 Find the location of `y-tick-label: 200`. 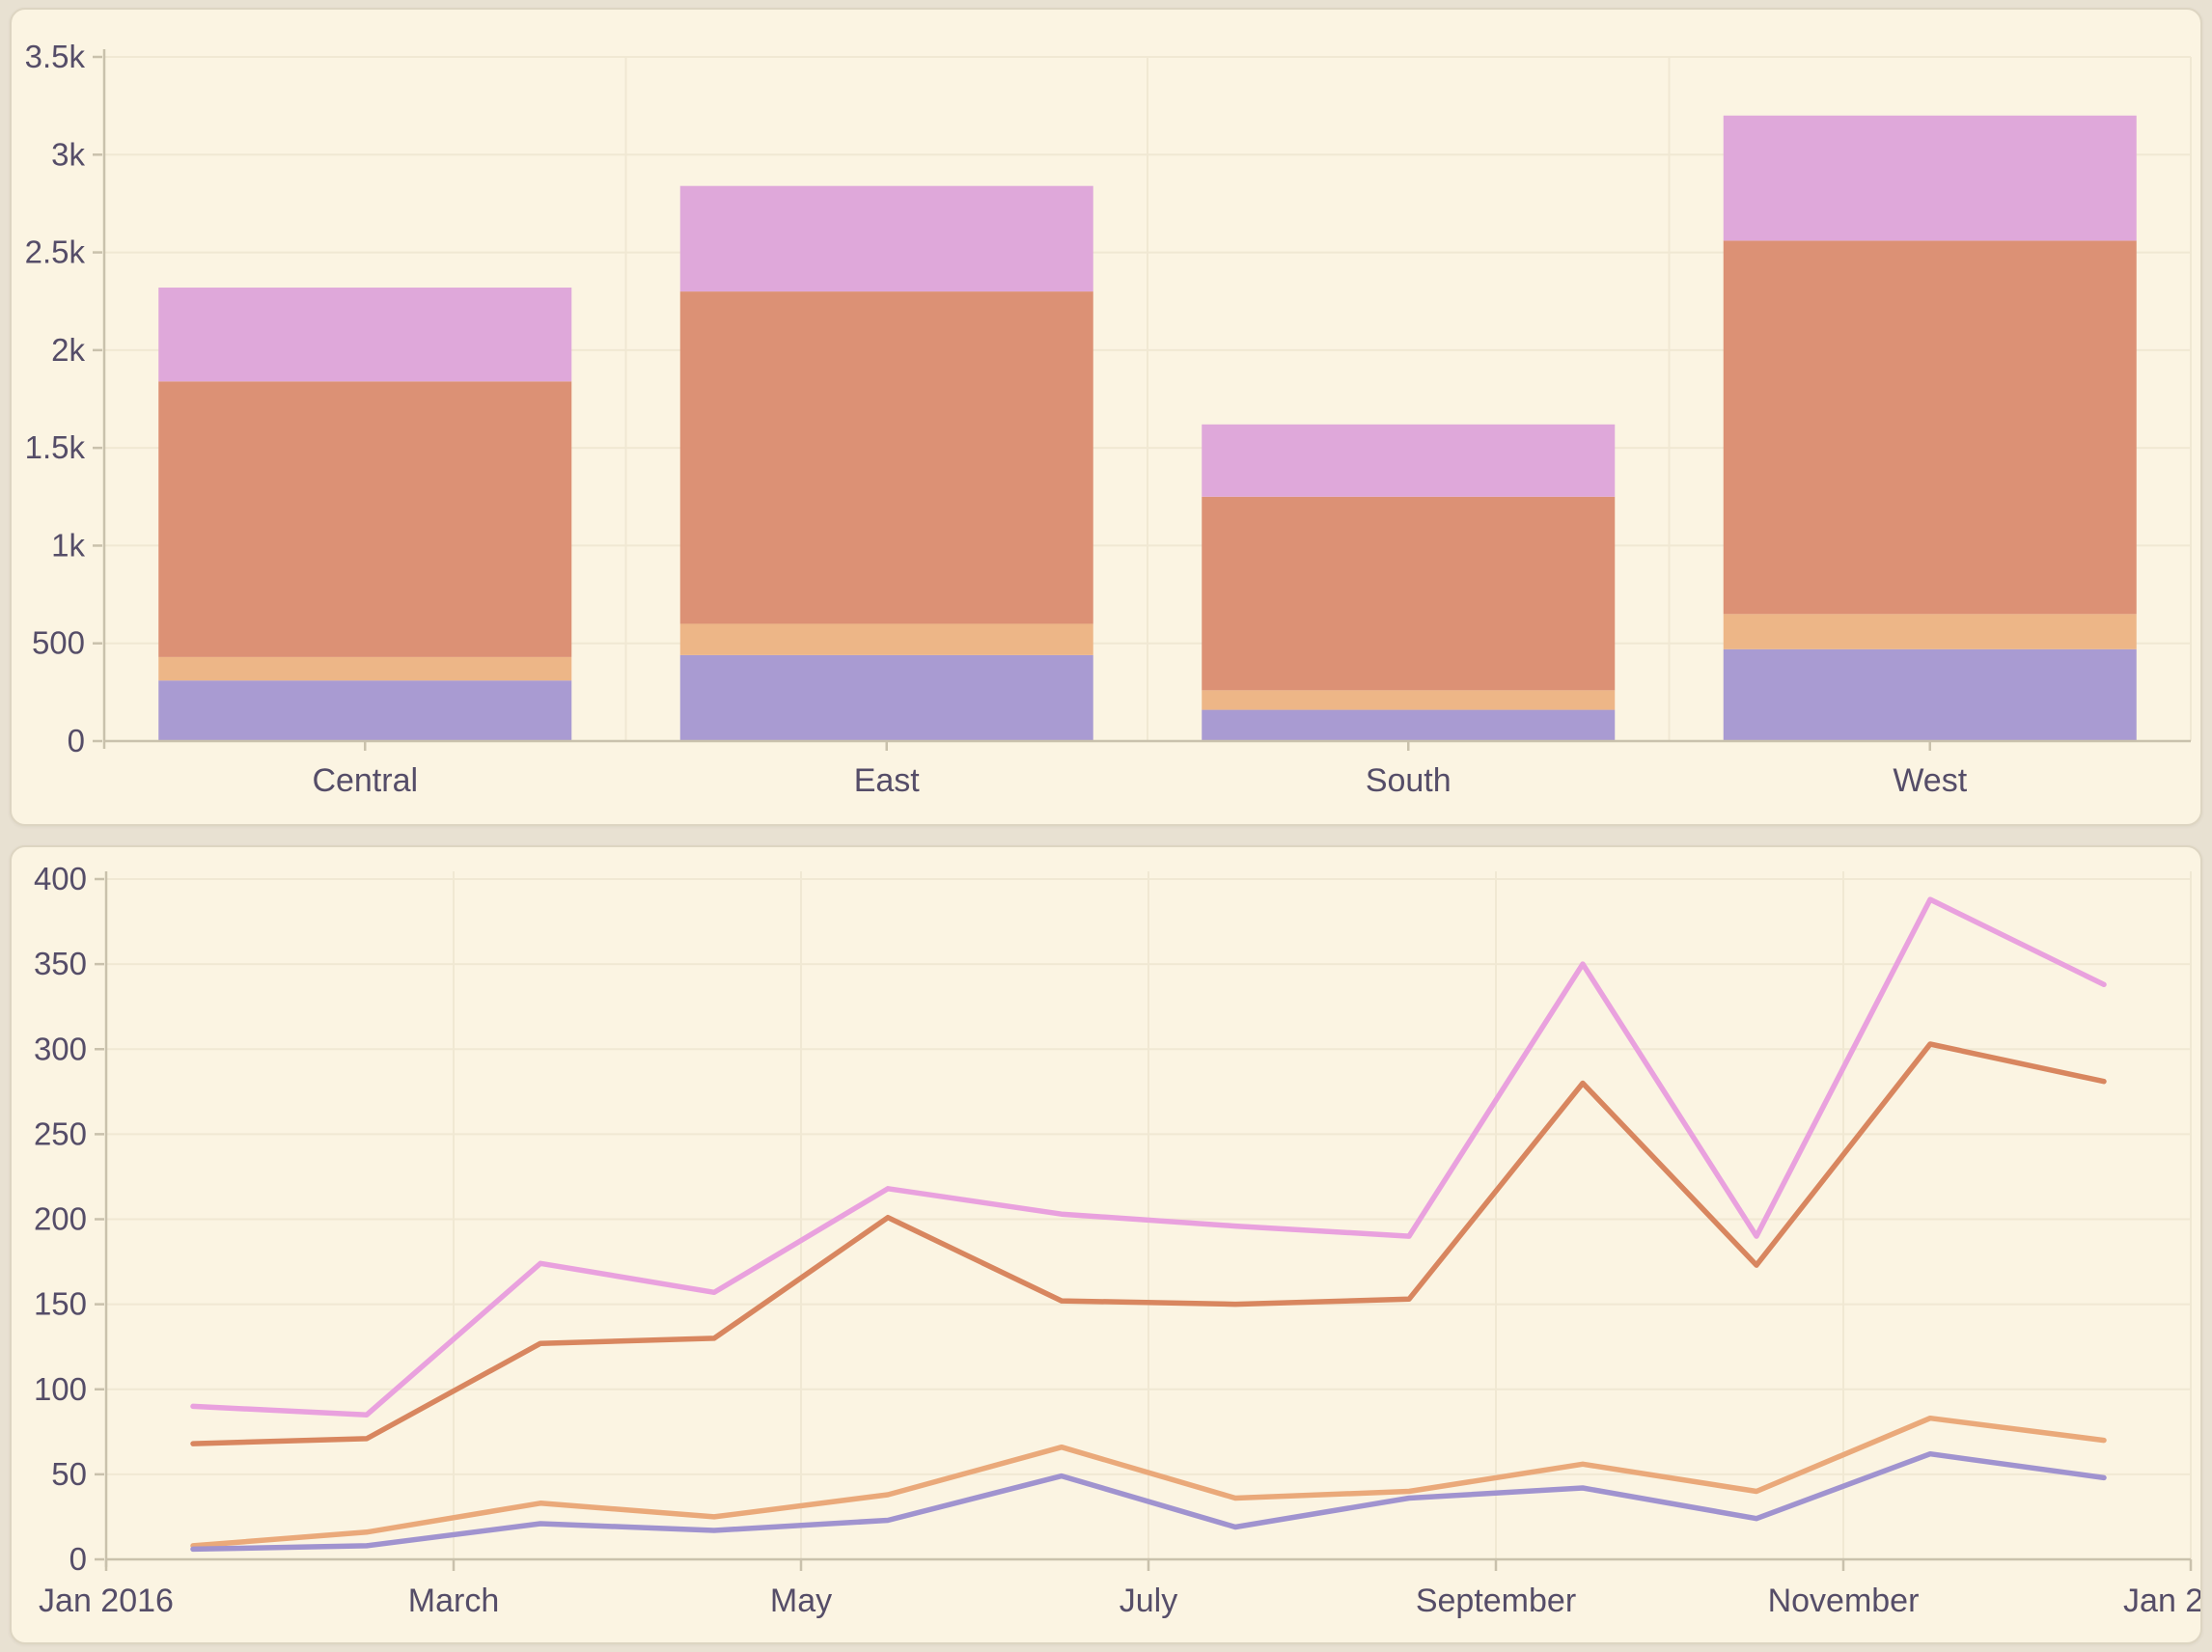

y-tick-label: 200 is located at coordinates (60, 1219).